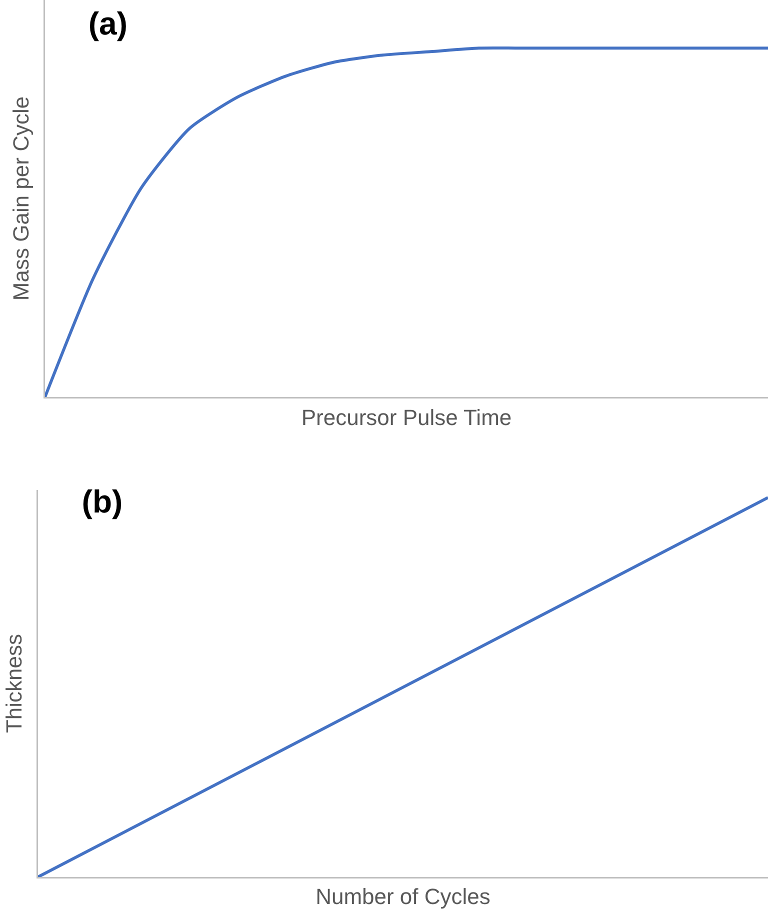 The height and width of the screenshot is (909, 768). Describe the element at coordinates (406, 417) in the screenshot. I see `x-axis-title: Precursor Pulse Time` at that location.